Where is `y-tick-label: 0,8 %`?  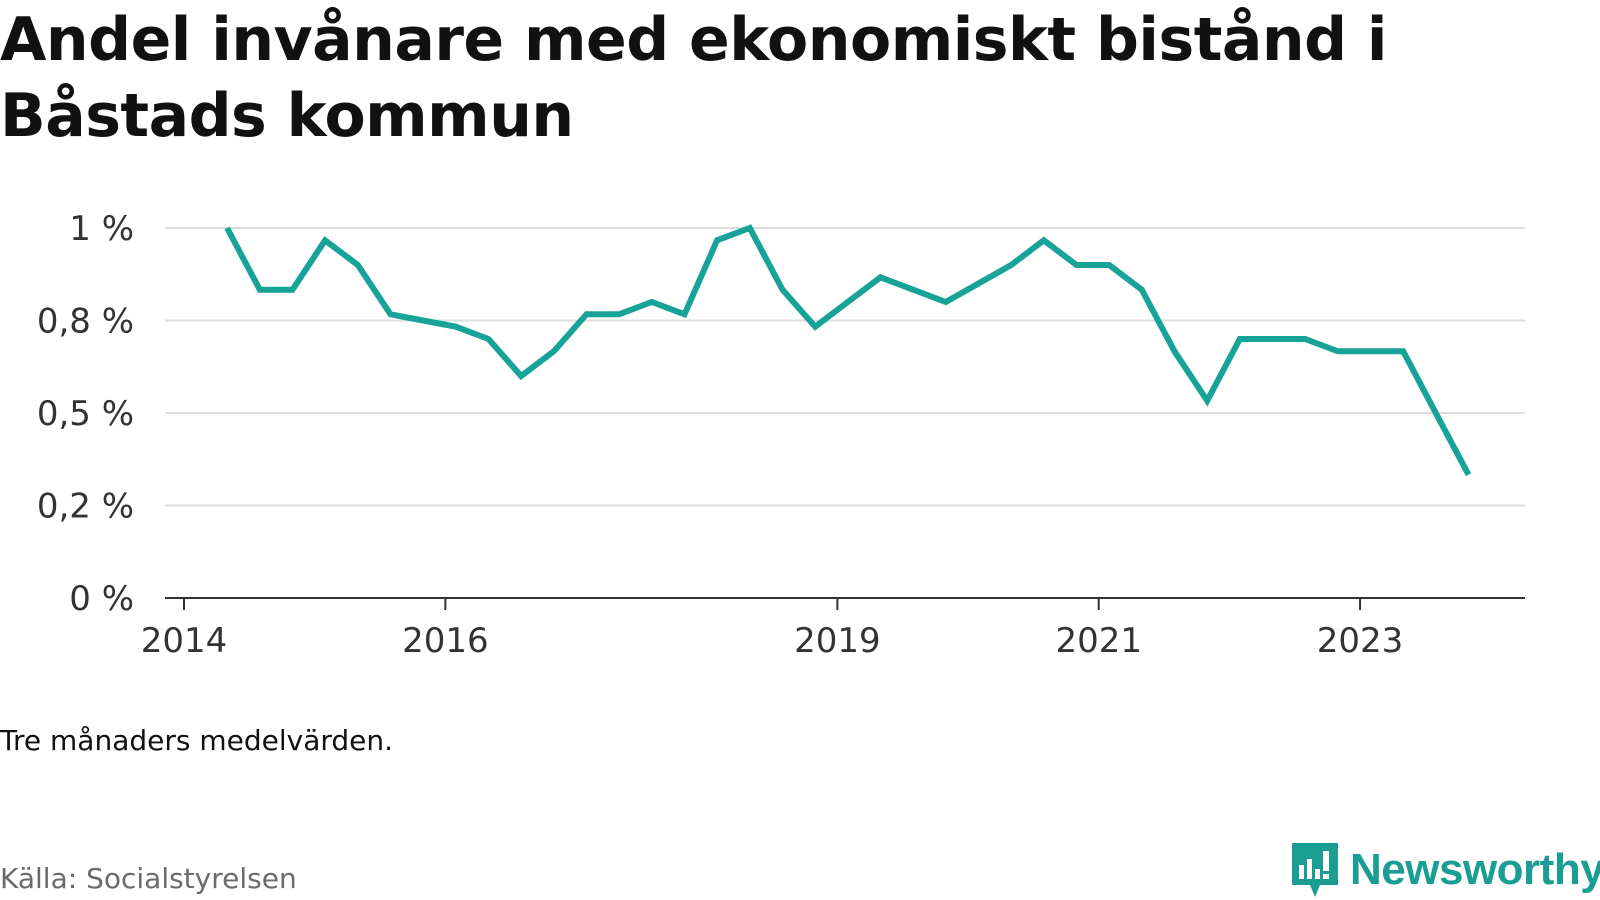
y-tick-label: 0,8 % is located at coordinates (85, 322).